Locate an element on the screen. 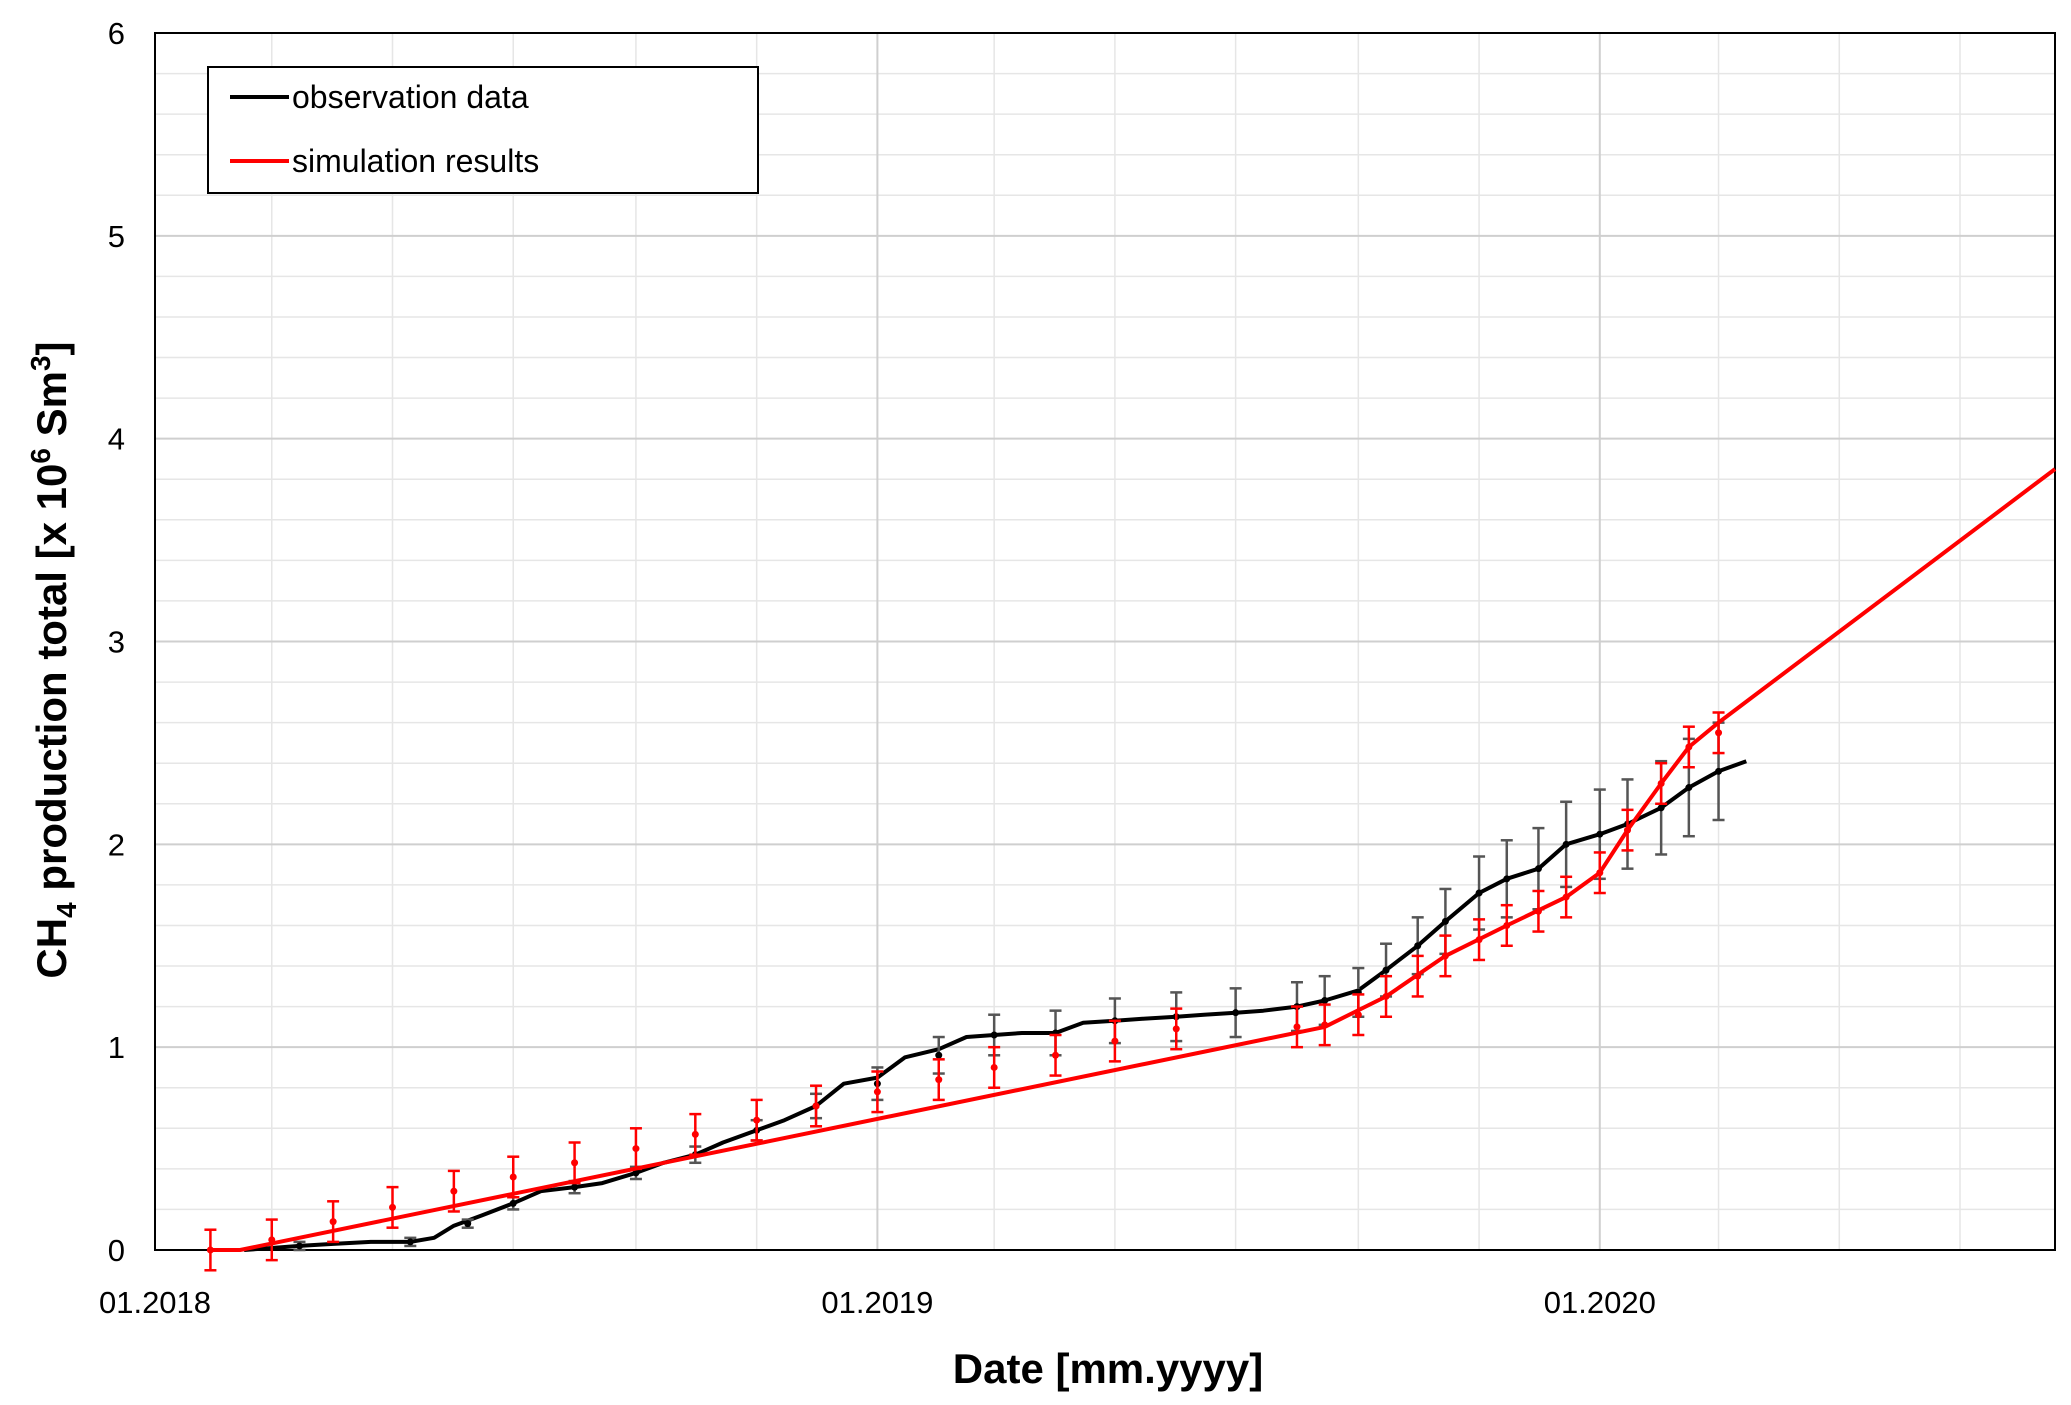 The width and height of the screenshot is (2071, 1405). y-tick-label: 4 is located at coordinates (116, 439).